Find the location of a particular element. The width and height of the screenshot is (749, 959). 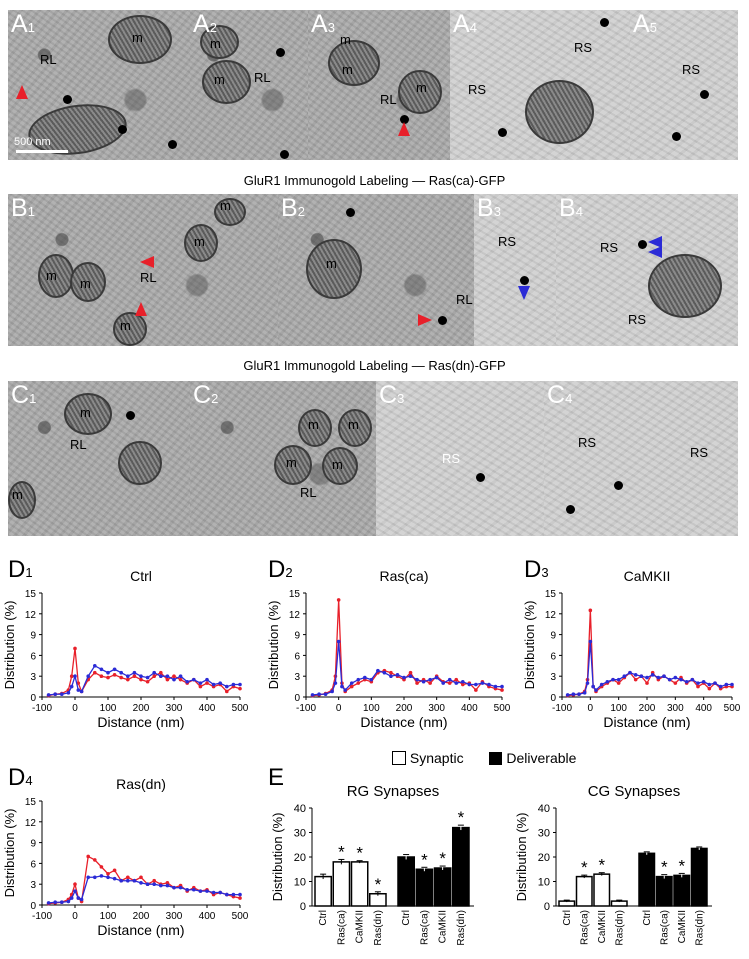

x-category-label: CaMKII is located at coordinates (682, 926).